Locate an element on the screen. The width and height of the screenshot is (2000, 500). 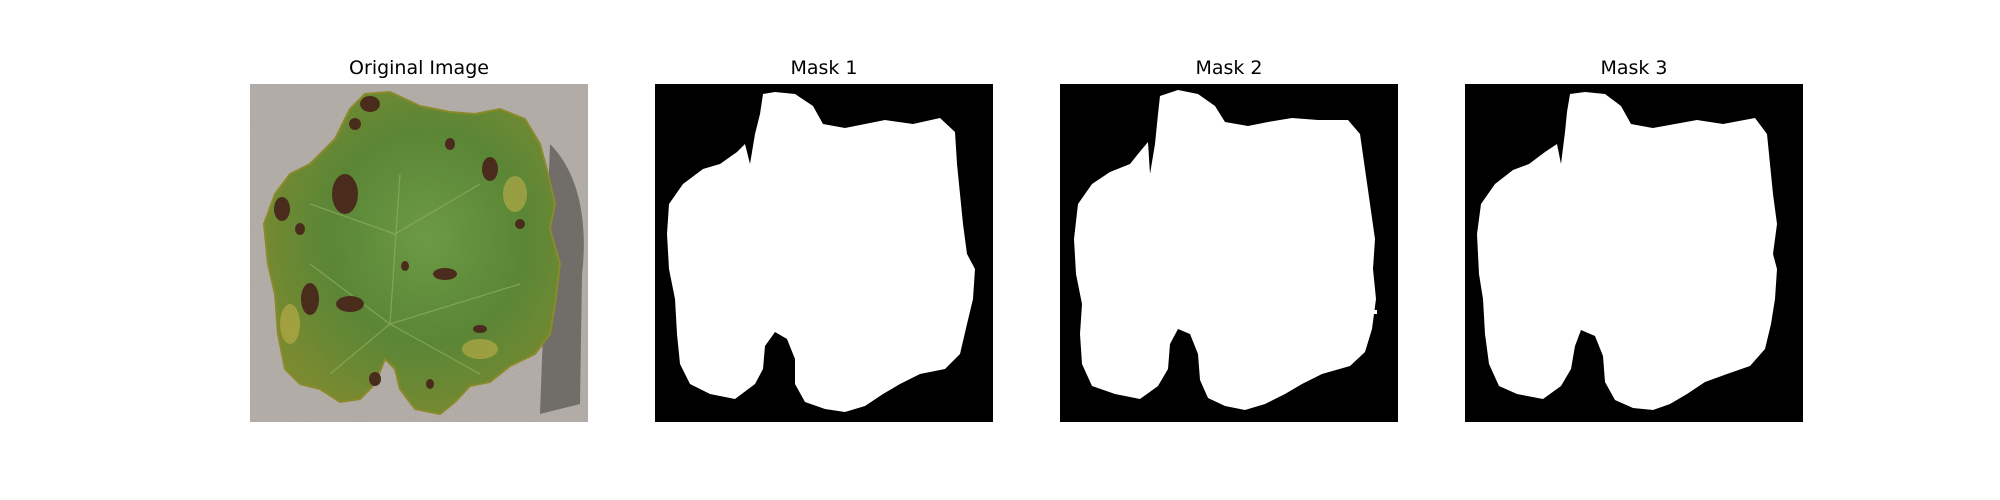
original-image is located at coordinates (419, 253).